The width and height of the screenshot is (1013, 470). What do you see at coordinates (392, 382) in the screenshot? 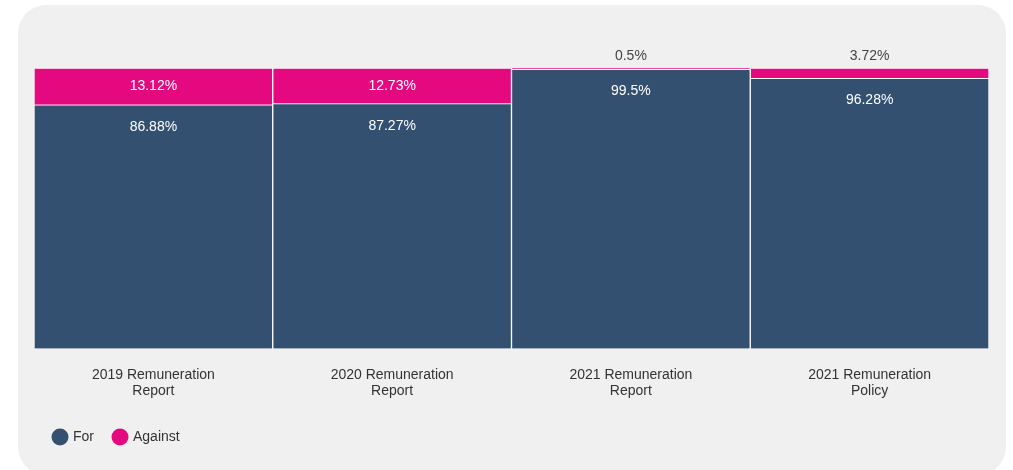
I see `x-tick-label: 2020 Remuneration Report` at bounding box center [392, 382].